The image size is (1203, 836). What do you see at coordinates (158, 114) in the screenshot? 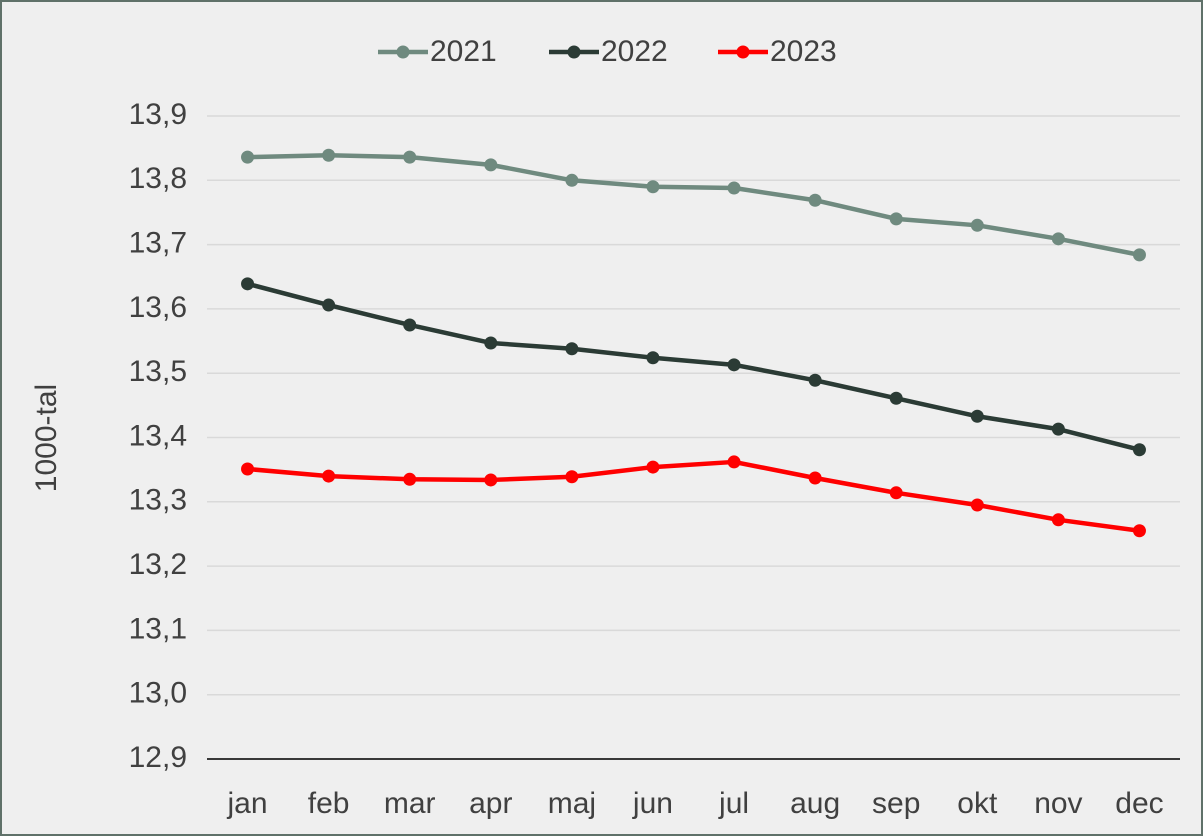
I see `y-tick-label: 13,9` at bounding box center [158, 114].